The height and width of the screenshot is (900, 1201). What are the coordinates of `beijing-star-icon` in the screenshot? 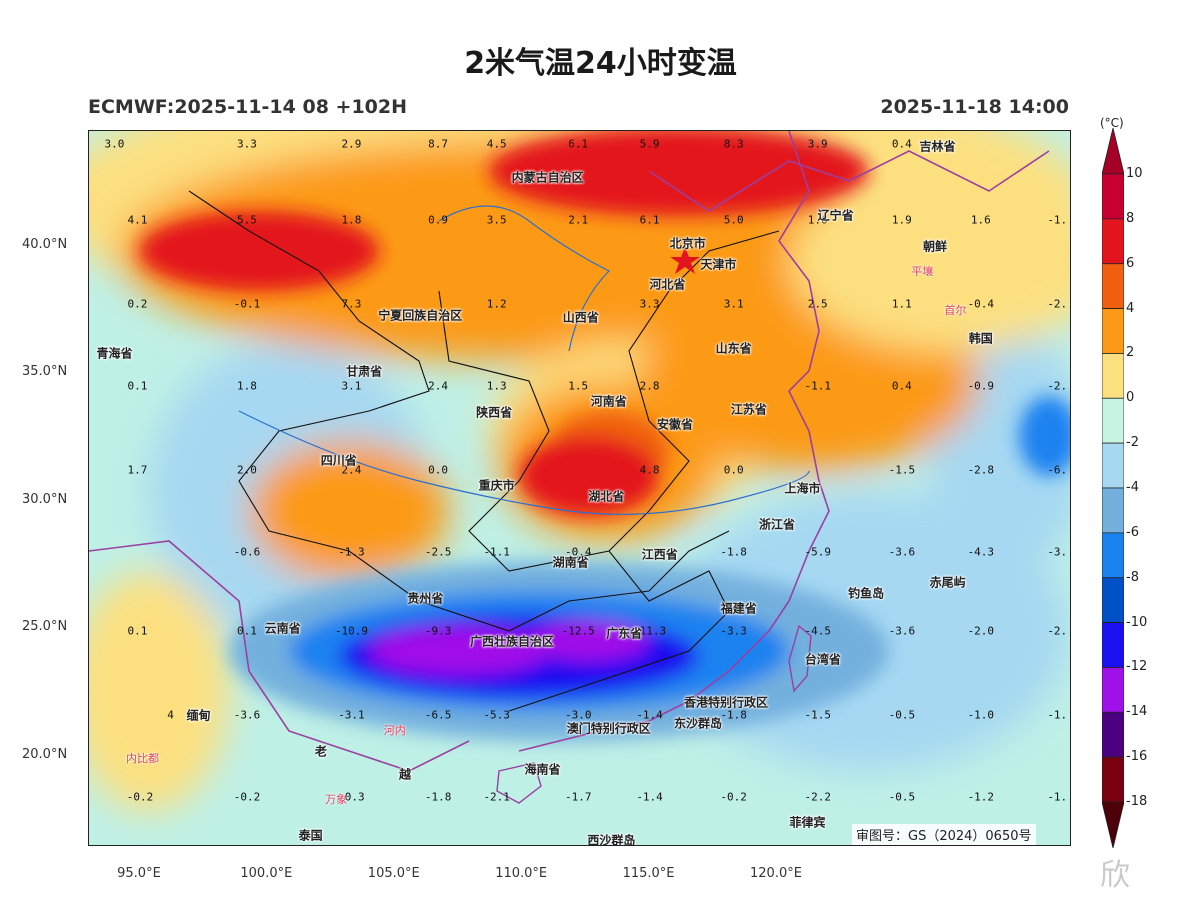 It's located at (685, 260).